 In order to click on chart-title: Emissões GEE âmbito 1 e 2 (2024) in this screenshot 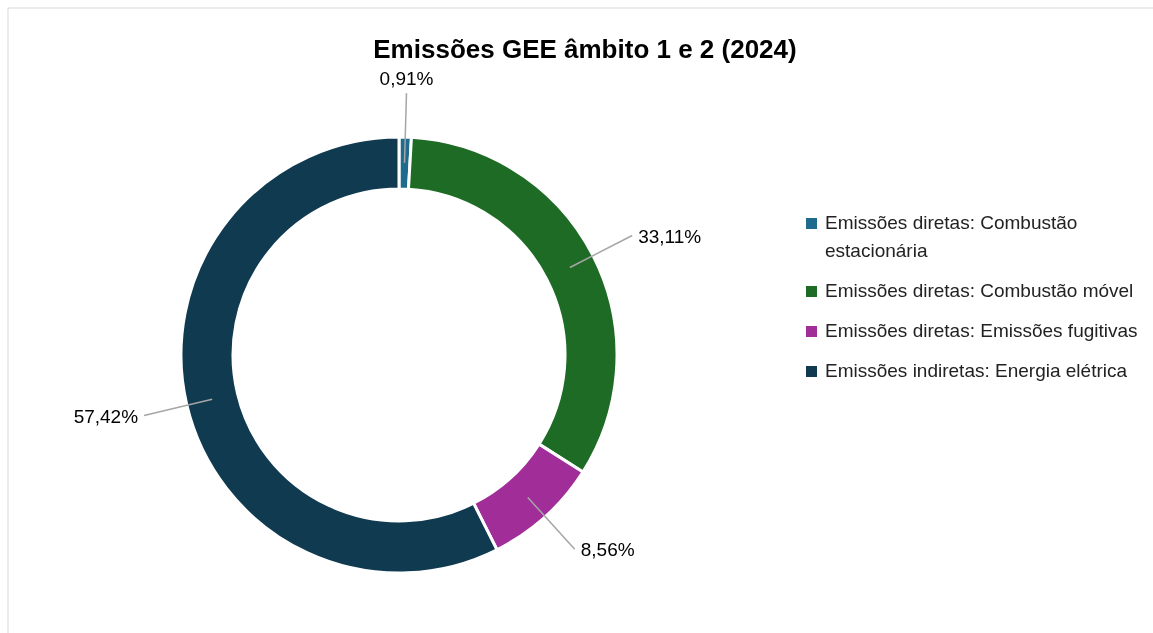, I will do `click(585, 49)`.